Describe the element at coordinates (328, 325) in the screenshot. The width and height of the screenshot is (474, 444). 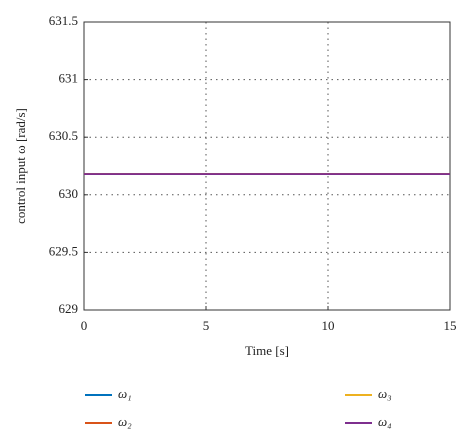
I see `x-tick-label: 10` at that location.